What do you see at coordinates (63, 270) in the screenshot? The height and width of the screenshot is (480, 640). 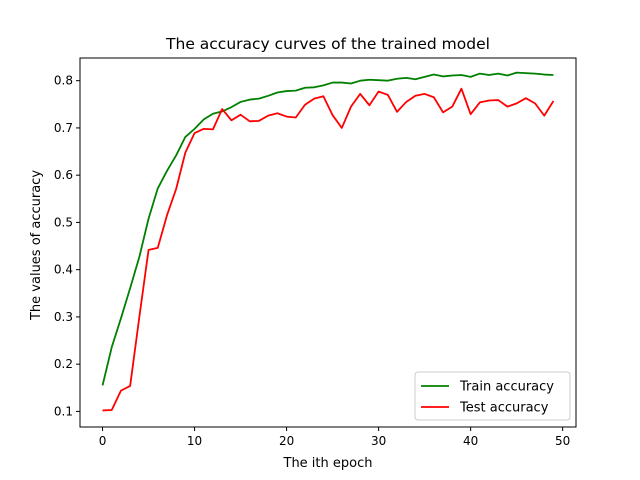 I see `y-tick-label: 0.4` at bounding box center [63, 270].